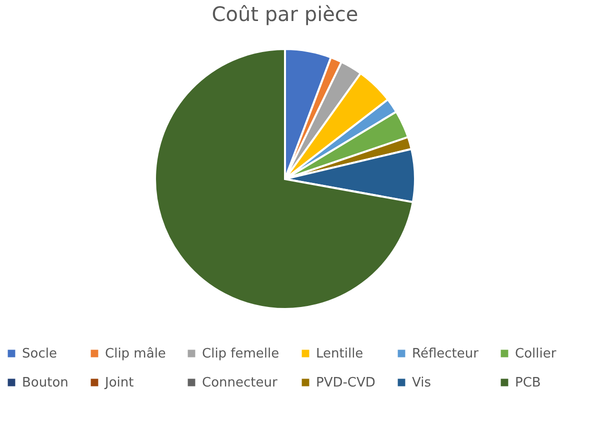 This screenshot has width=590, height=422. Describe the element at coordinates (135, 354) in the screenshot. I see `legend-label: Clip mâle` at that location.